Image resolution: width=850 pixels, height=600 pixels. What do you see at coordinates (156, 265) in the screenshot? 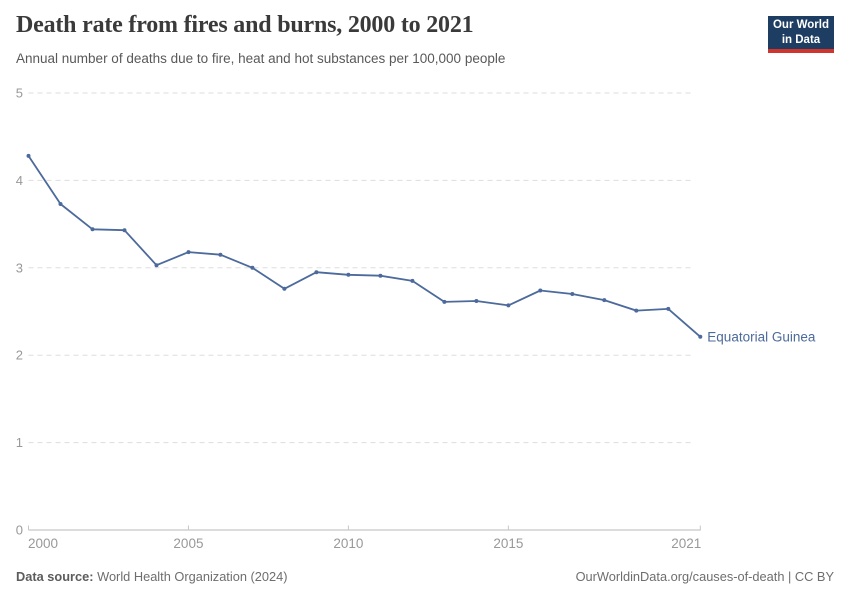
I see `data-point-2004` at bounding box center [156, 265].